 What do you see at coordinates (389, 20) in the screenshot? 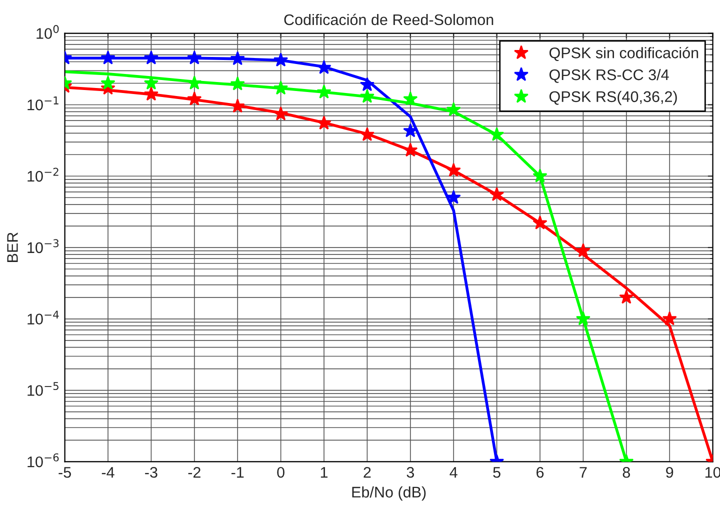
I see `chart-title: Codificación de Reed-Solomon` at bounding box center [389, 20].